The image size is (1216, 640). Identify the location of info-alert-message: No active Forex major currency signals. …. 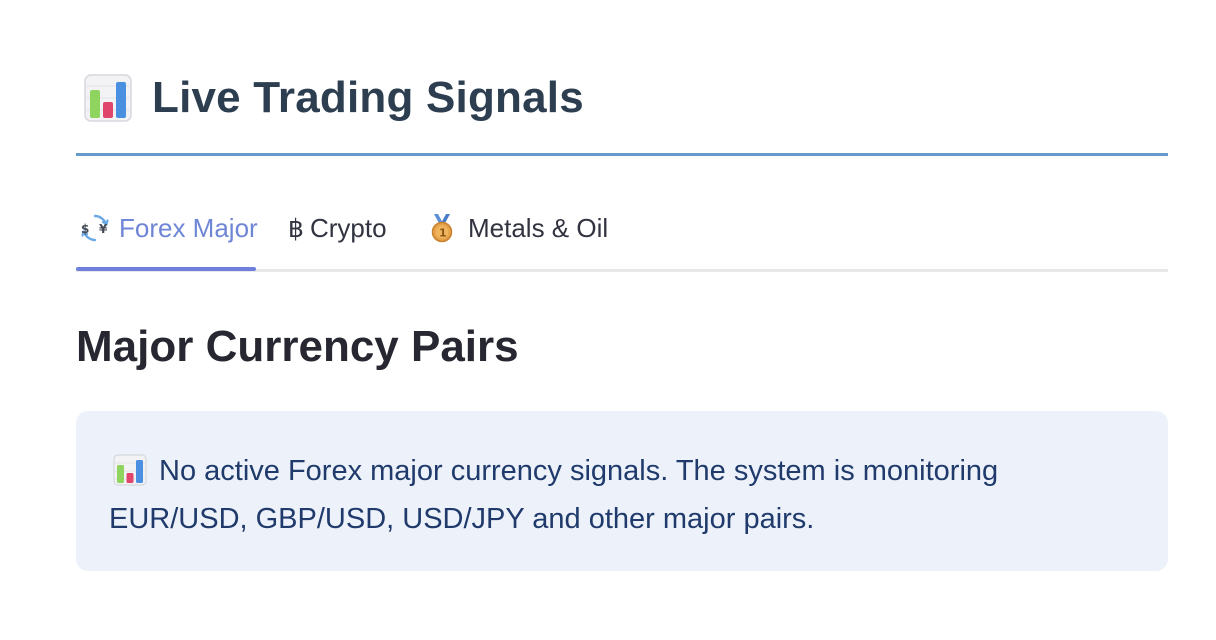
(554, 495).